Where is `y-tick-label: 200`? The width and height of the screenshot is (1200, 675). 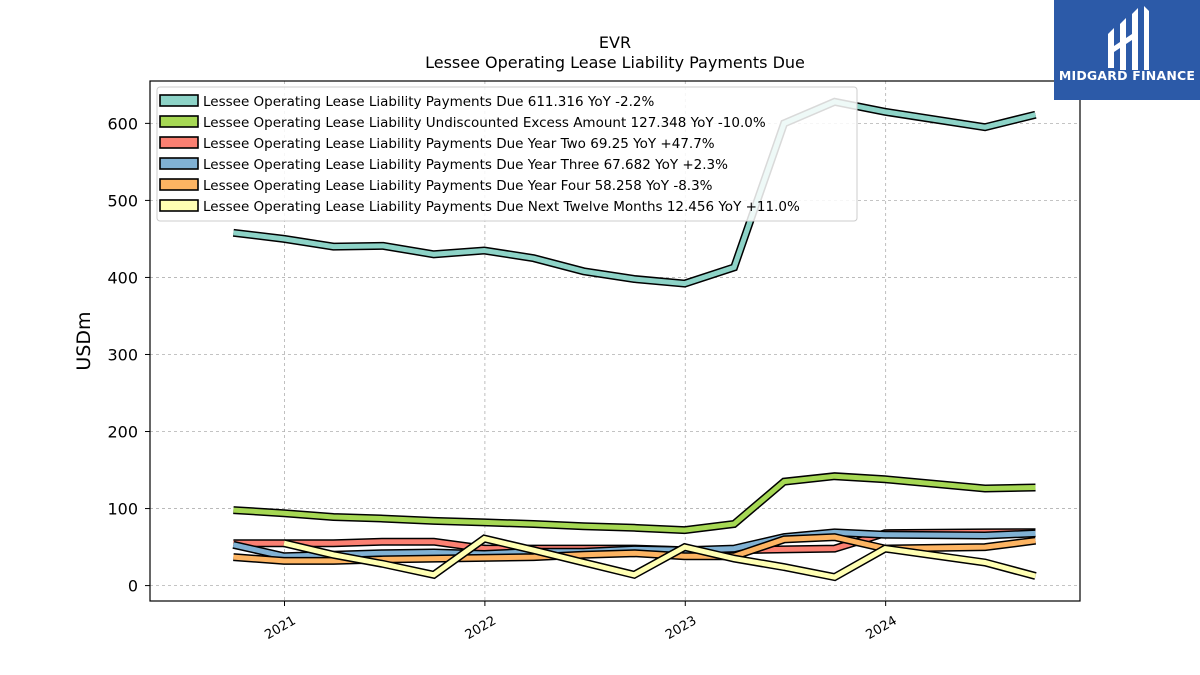 y-tick-label: 200 is located at coordinates (122, 432).